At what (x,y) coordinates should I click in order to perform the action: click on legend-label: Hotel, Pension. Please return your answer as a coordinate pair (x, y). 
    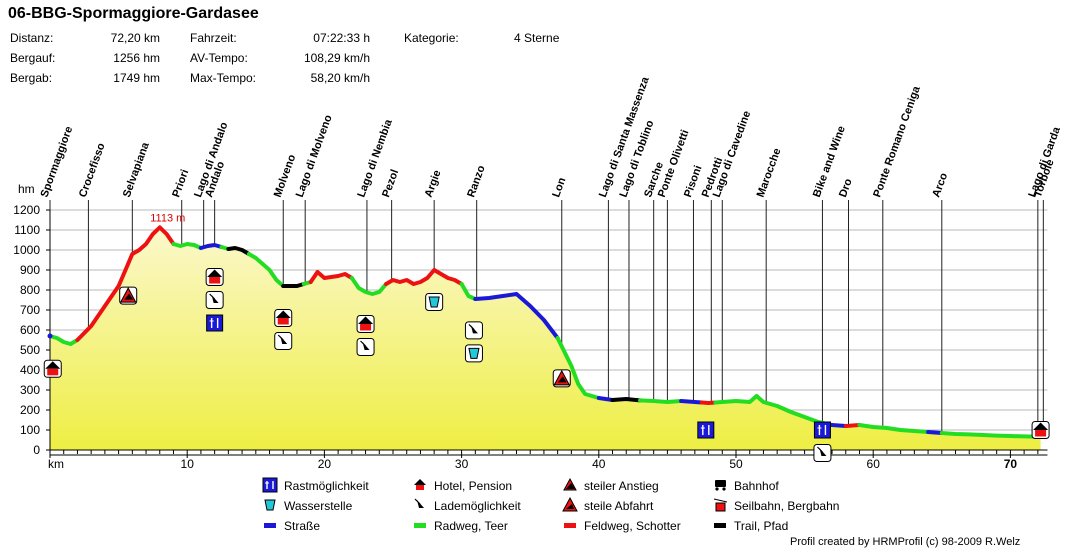
    Looking at the image, I should click on (473, 486).